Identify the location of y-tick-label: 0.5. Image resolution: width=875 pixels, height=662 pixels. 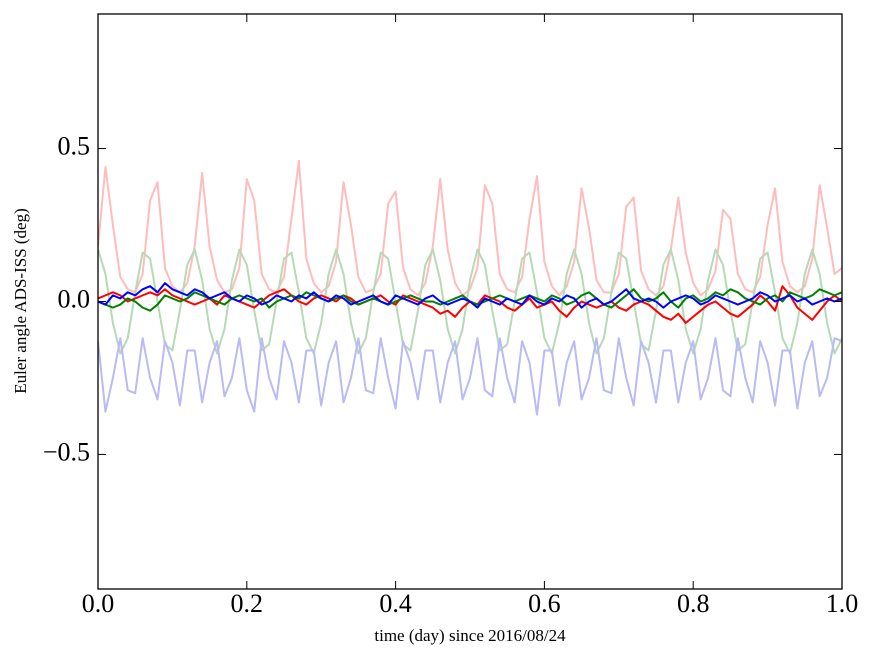
(74, 146).